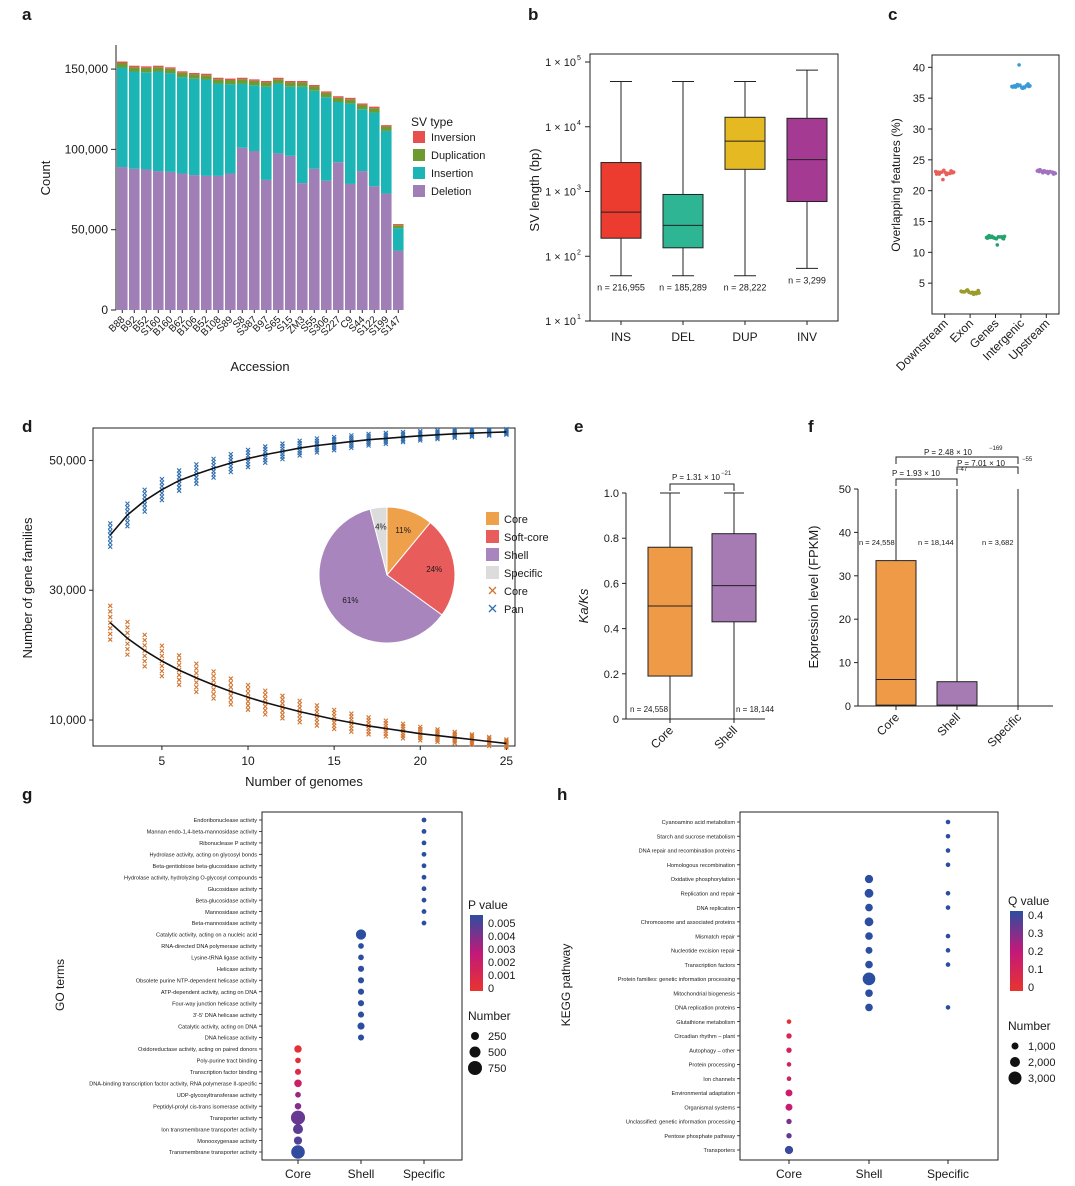 This screenshot has height=1186, width=1075. What do you see at coordinates (611, 584) in the screenshot?
I see `y-tick-label: 0.6` at bounding box center [611, 584].